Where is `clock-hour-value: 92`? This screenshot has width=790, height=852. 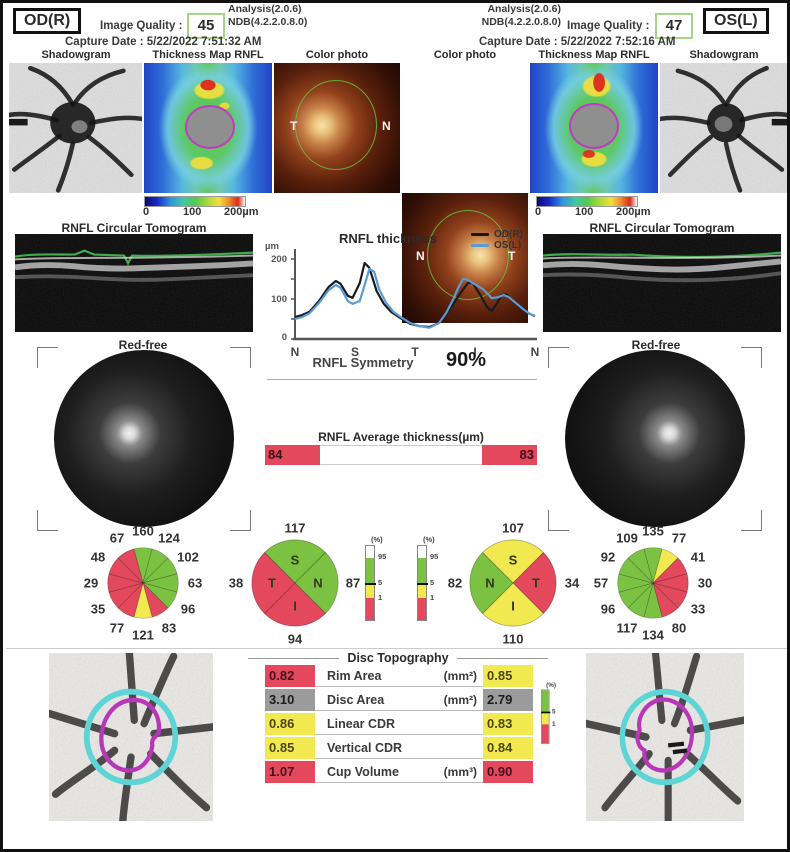 clock-hour-value: 92 is located at coordinates (608, 557).